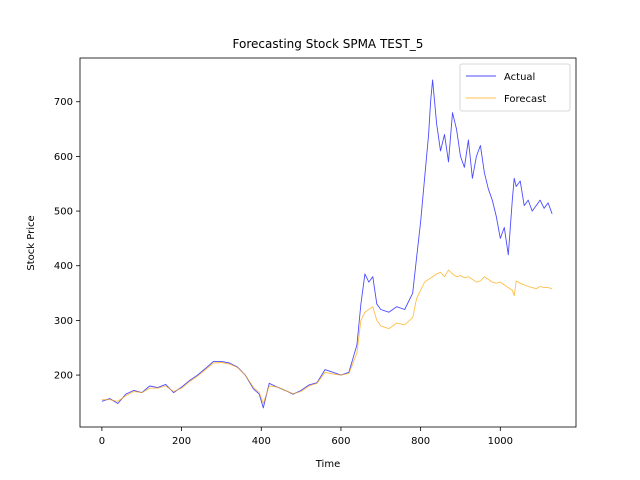  What do you see at coordinates (63, 212) in the screenshot?
I see `y-tick-label: 500` at bounding box center [63, 212].